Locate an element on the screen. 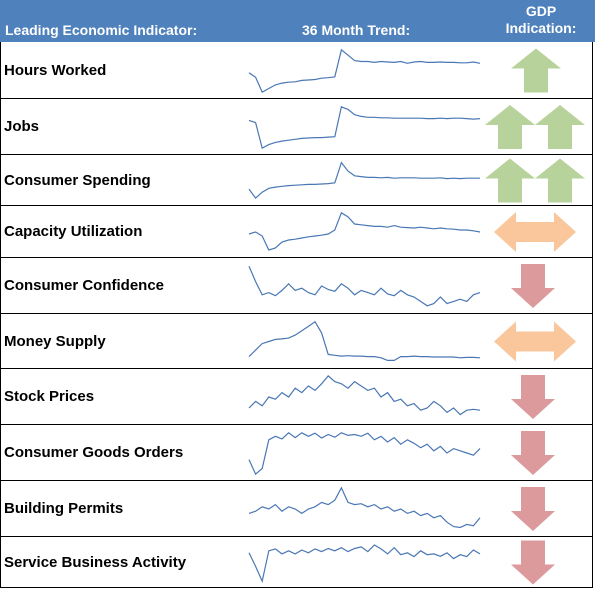 This screenshot has width=595, height=589. indicator-label: Service Business Activity is located at coordinates (95, 562).